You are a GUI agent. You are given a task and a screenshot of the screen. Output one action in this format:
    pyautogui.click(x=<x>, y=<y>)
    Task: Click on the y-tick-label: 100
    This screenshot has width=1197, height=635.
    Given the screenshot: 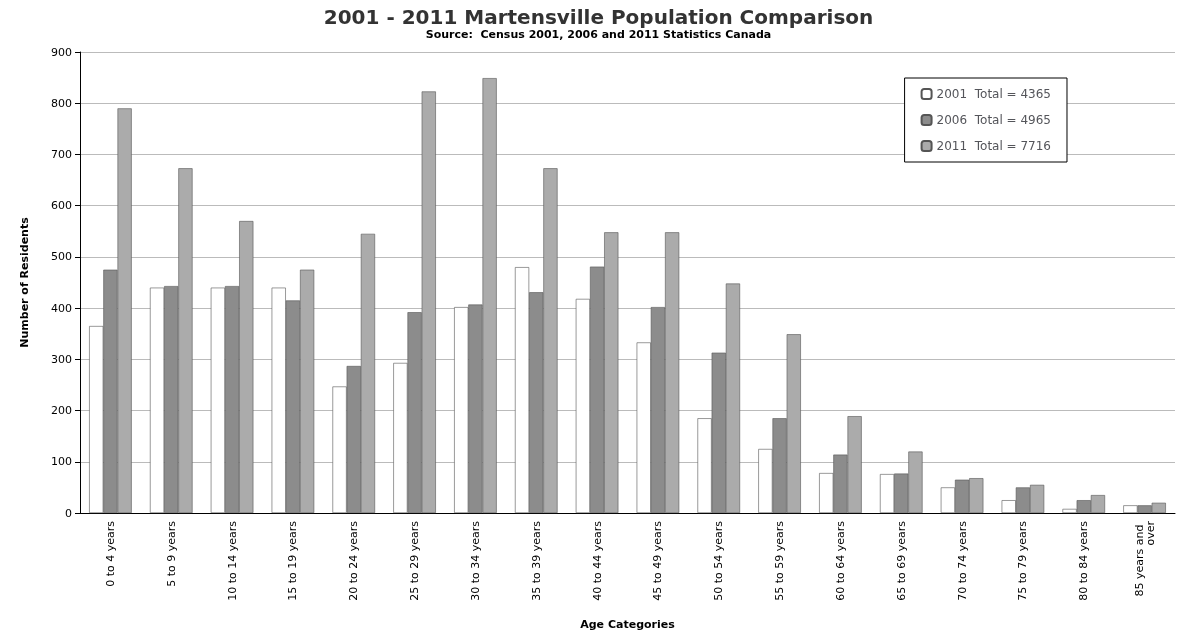 What is the action you would take?
    pyautogui.click(x=61, y=462)
    